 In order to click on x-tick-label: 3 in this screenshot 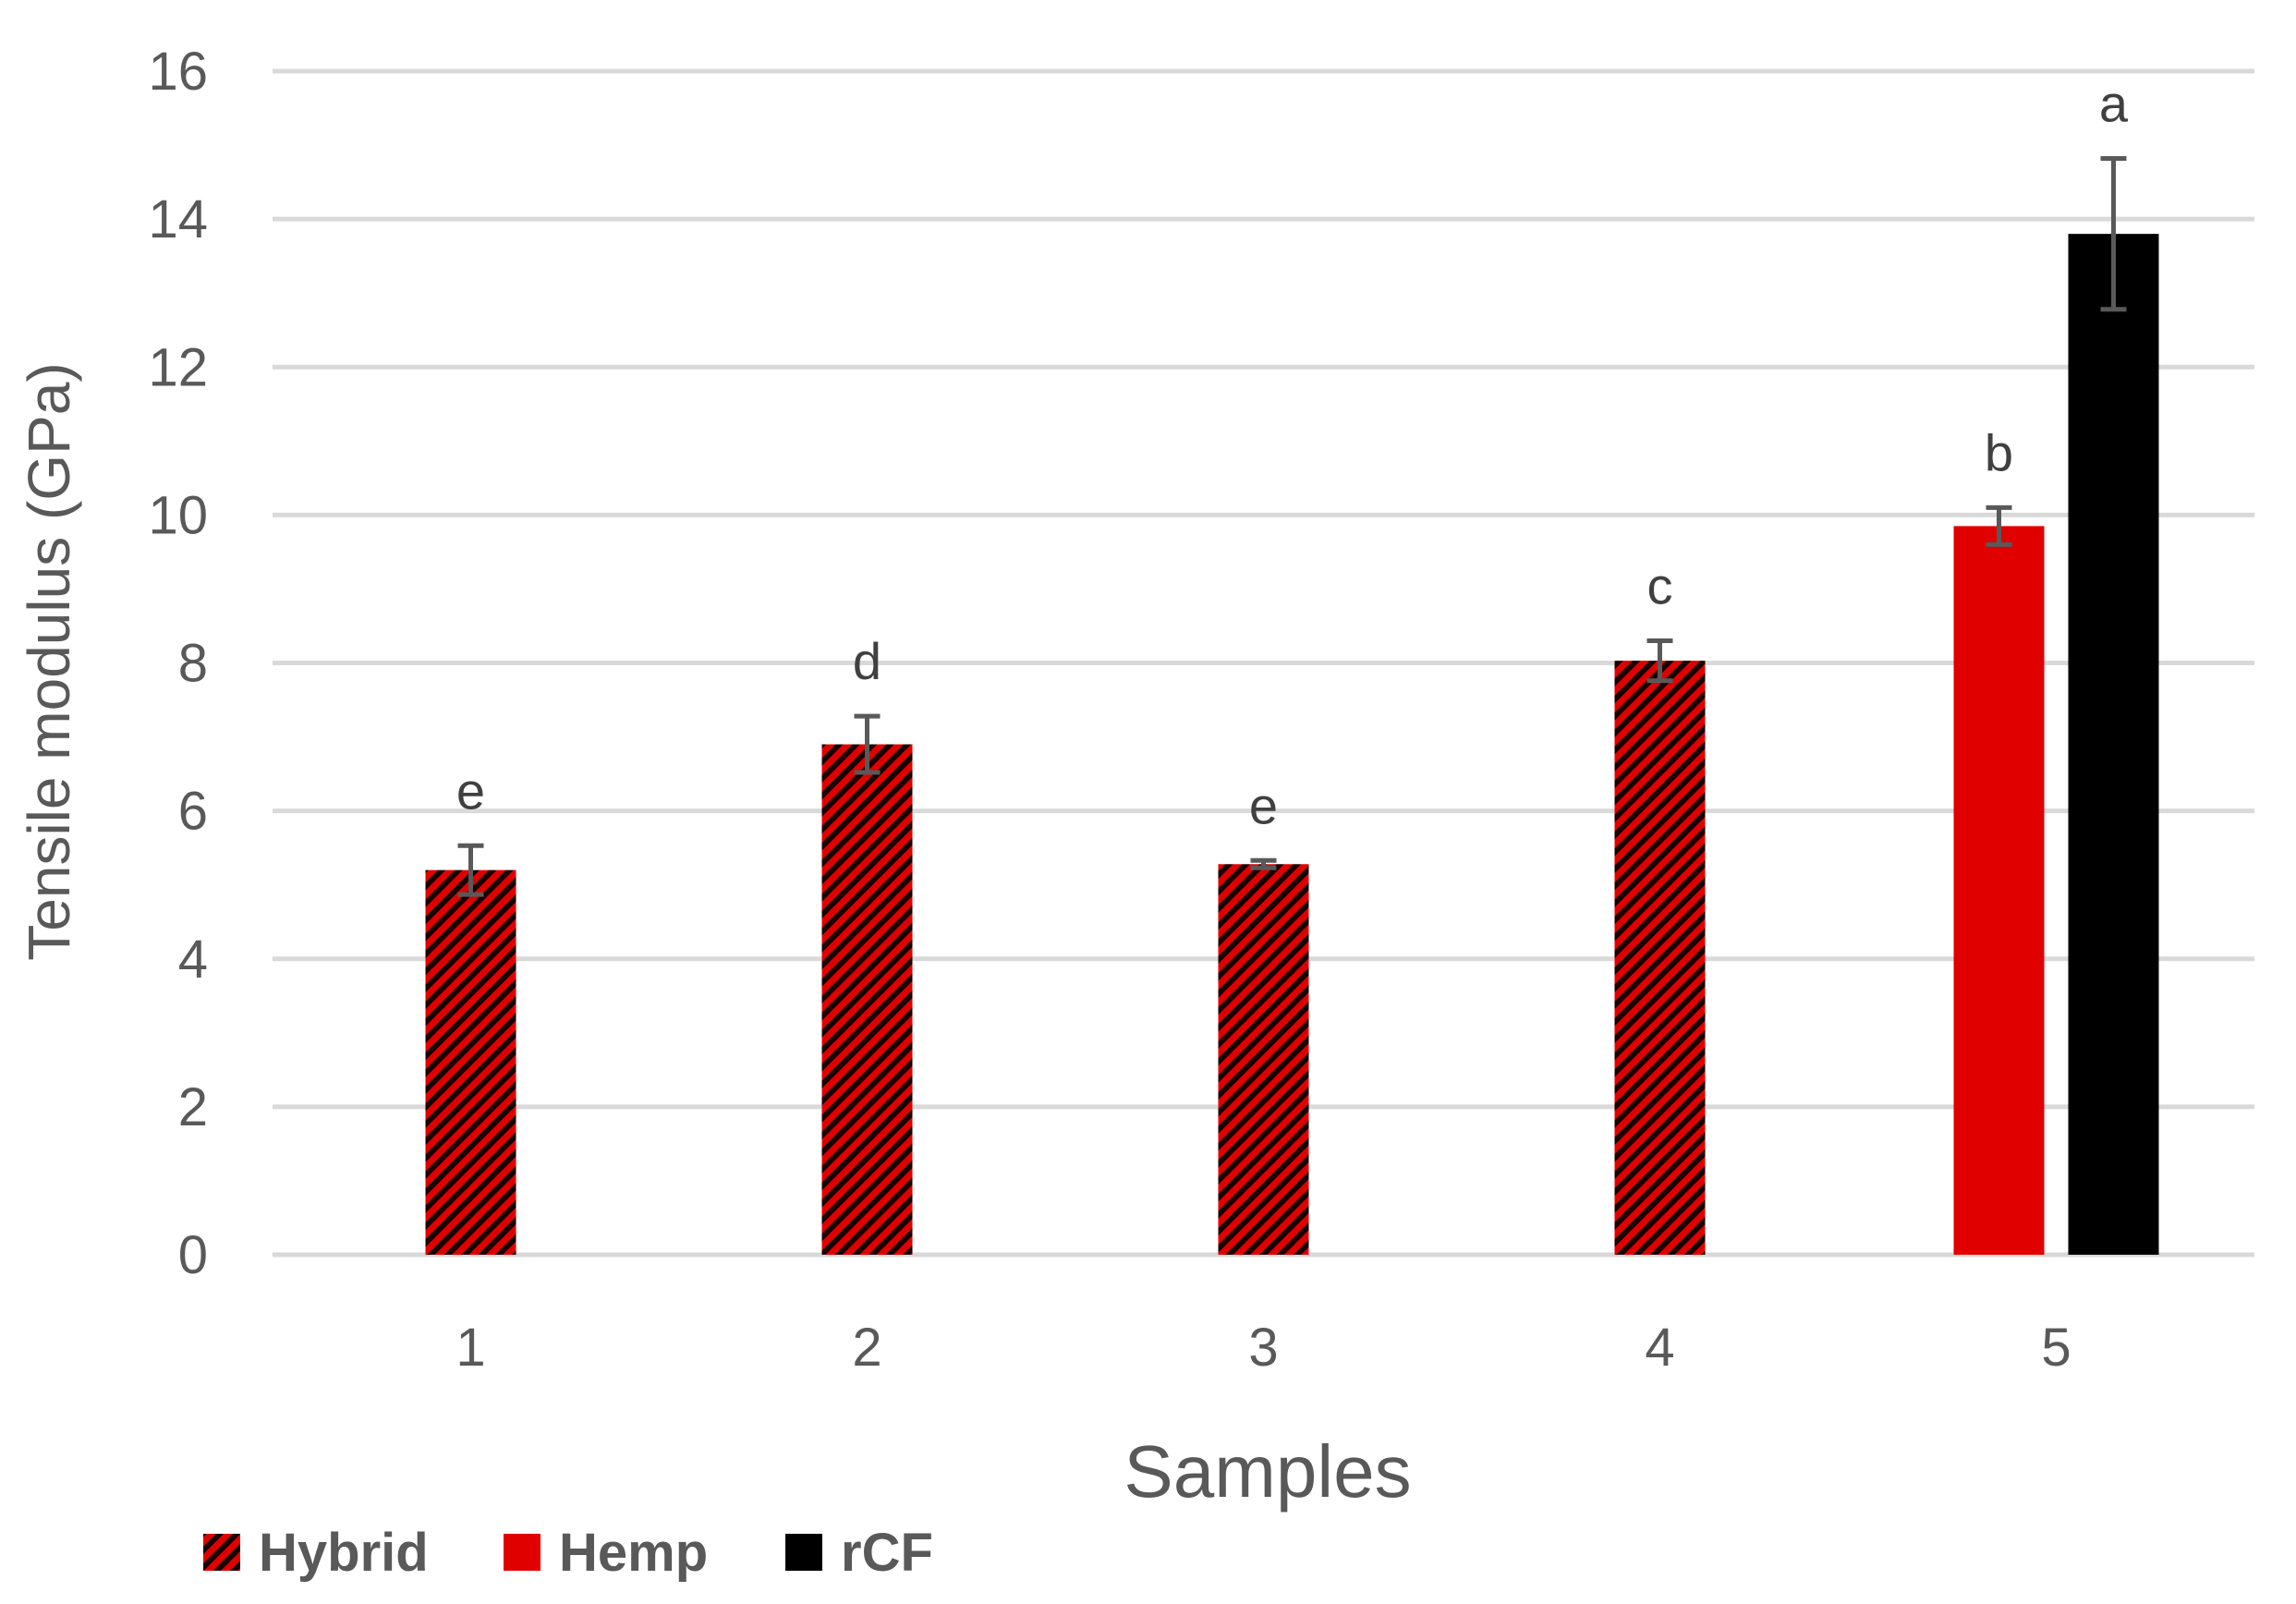, I will do `click(1263, 1348)`.